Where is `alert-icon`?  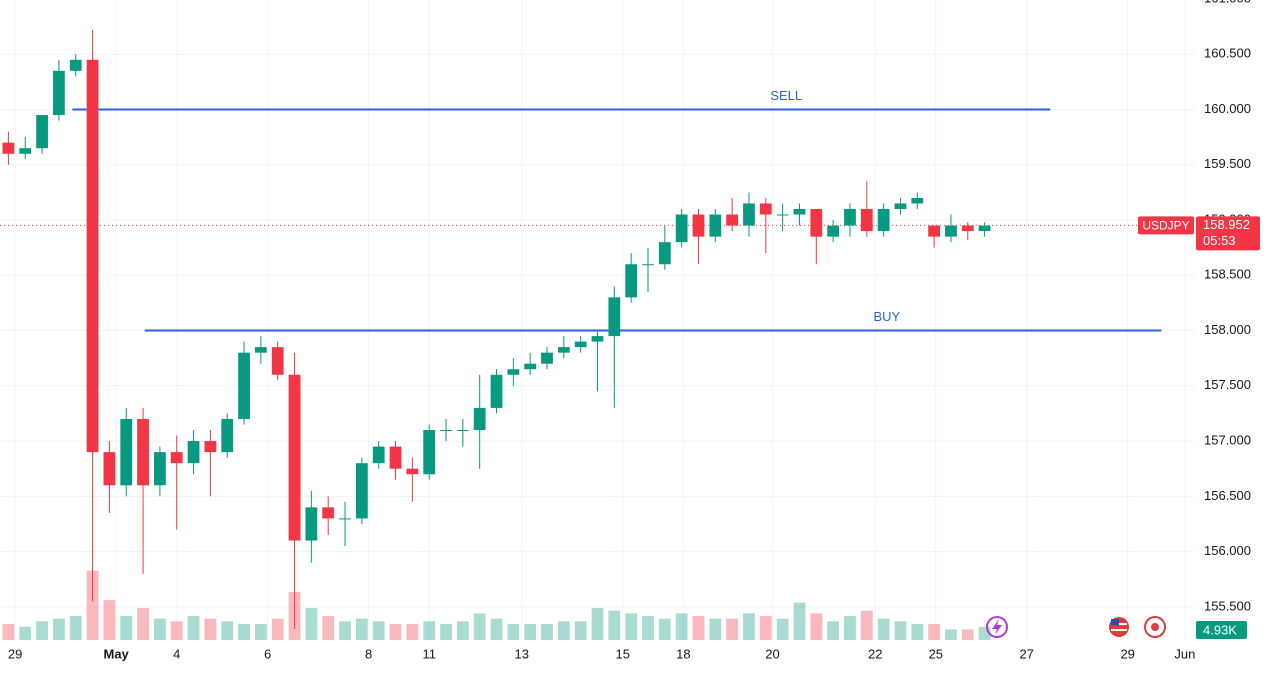 alert-icon is located at coordinates (997, 627).